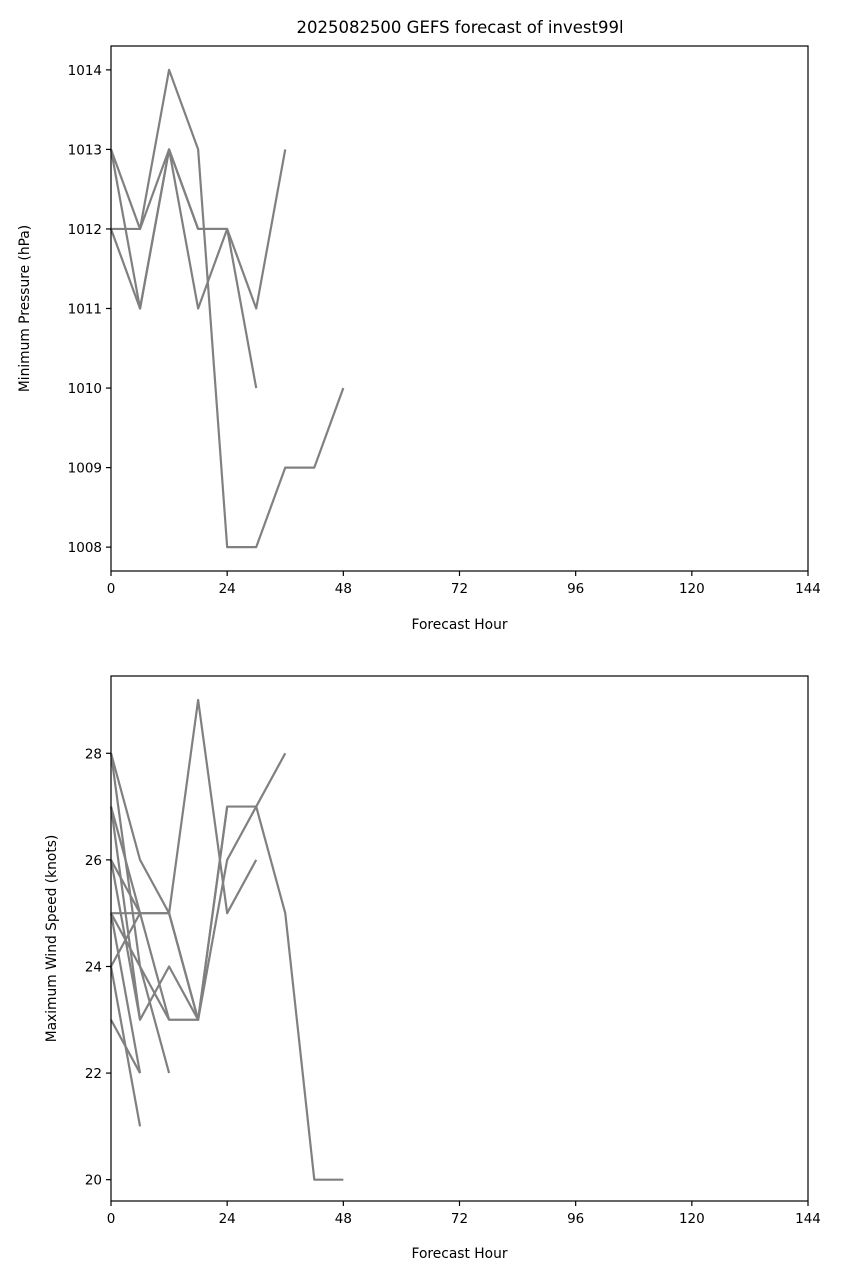 This screenshot has height=1279, width=843. What do you see at coordinates (85, 548) in the screenshot?
I see `pressure-y-tick-label: 1008` at bounding box center [85, 548].